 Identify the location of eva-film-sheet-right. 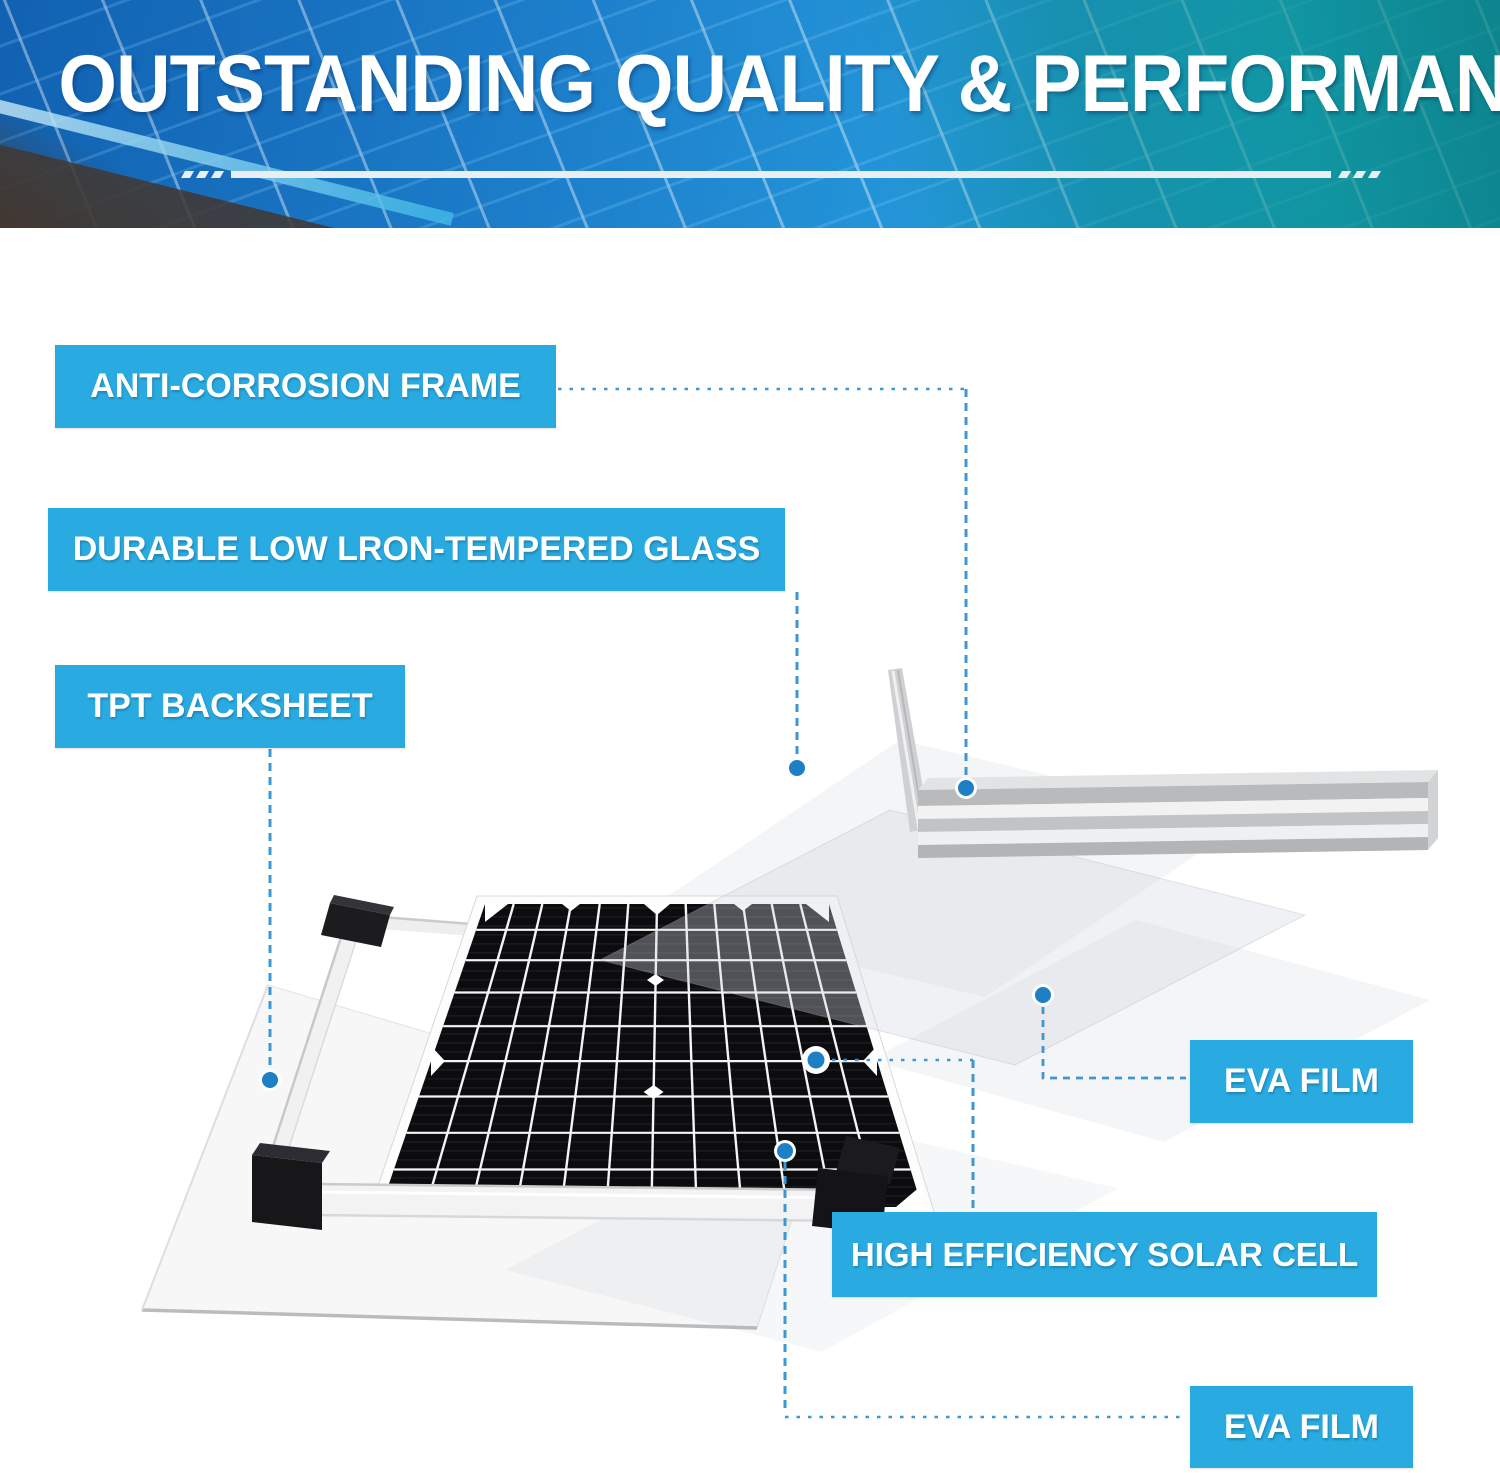
(1150, 1031).